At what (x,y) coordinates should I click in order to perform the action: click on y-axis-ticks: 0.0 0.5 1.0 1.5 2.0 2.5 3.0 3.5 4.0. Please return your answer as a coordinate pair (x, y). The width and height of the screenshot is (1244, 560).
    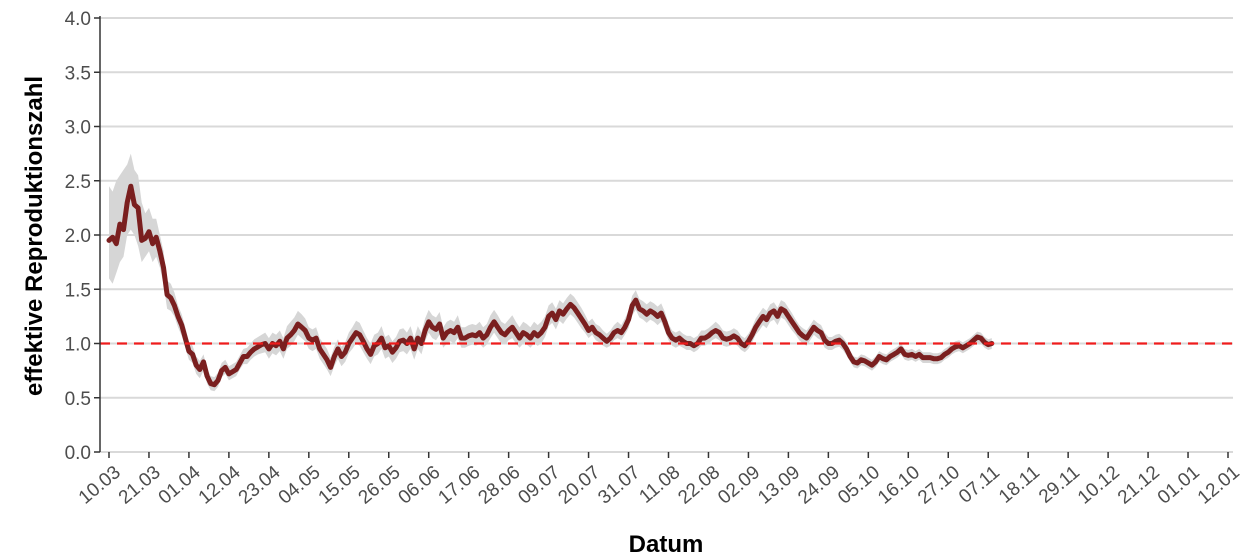
    Looking at the image, I should click on (82, 236).